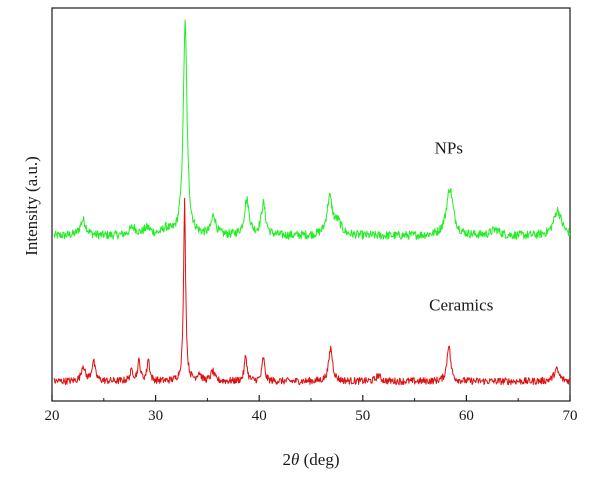 This screenshot has height=491, width=600. I want to click on x-tick-label: 40, so click(259, 416).